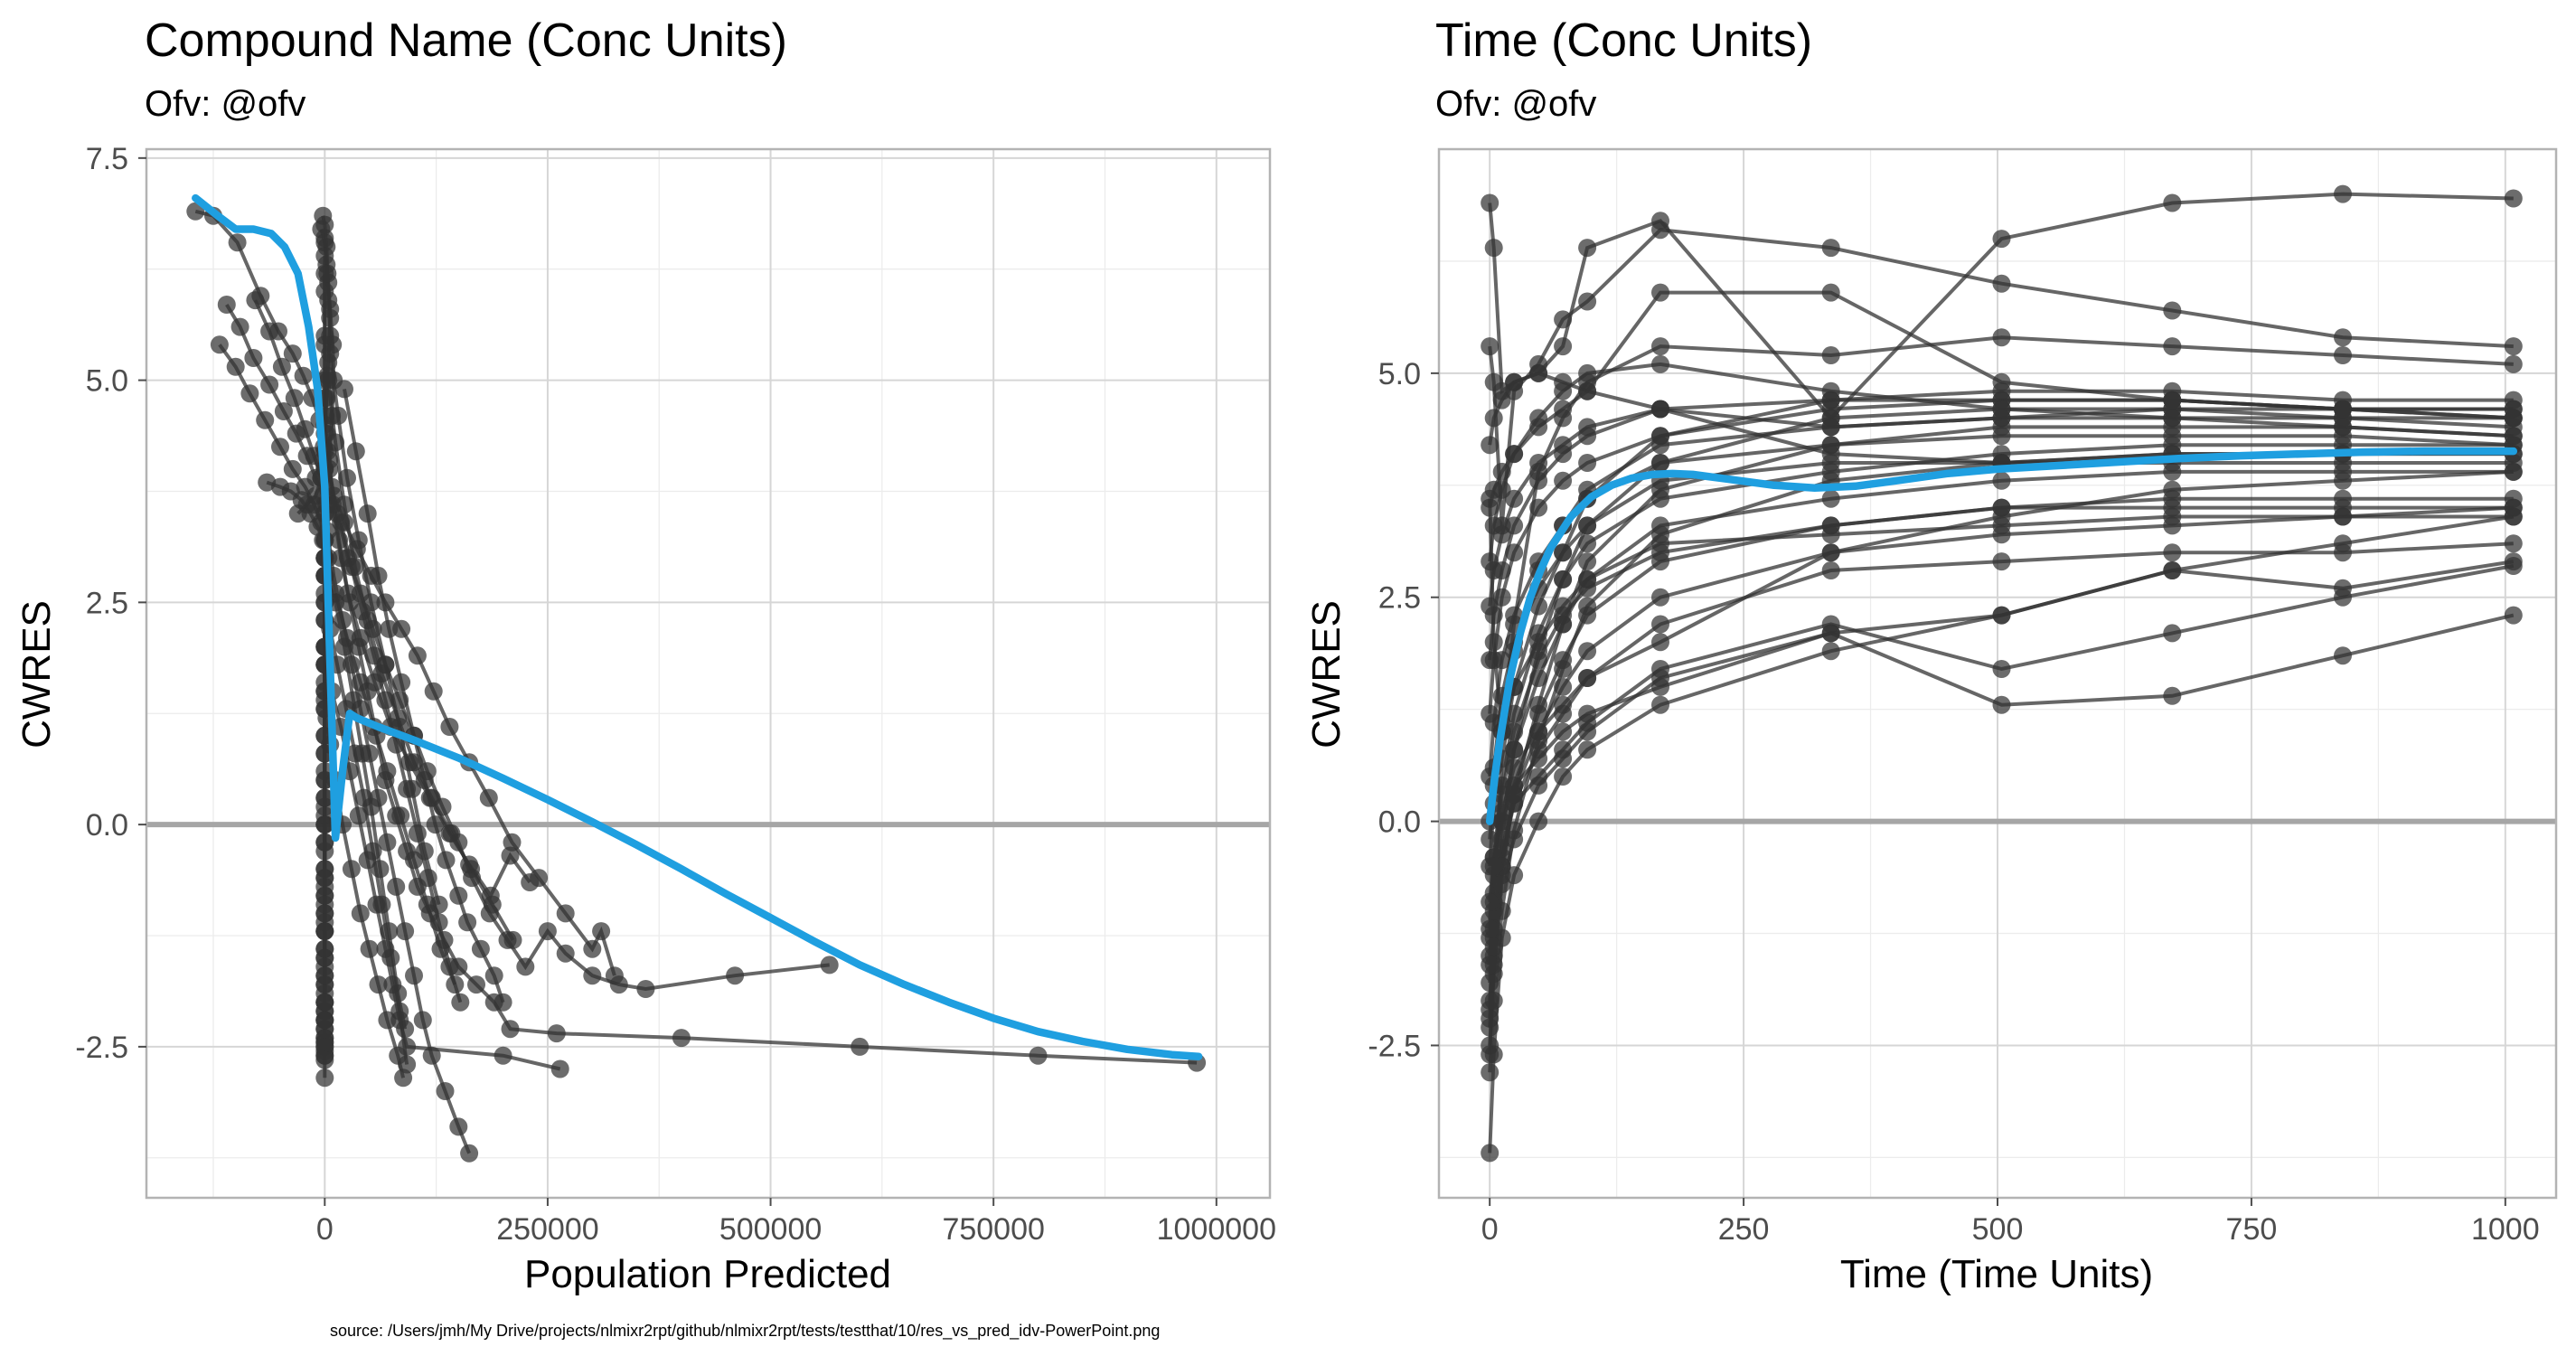 This screenshot has height=1356, width=2576. What do you see at coordinates (1997, 1274) in the screenshot?
I see `x-axis-title: Time (Time Units)` at bounding box center [1997, 1274].